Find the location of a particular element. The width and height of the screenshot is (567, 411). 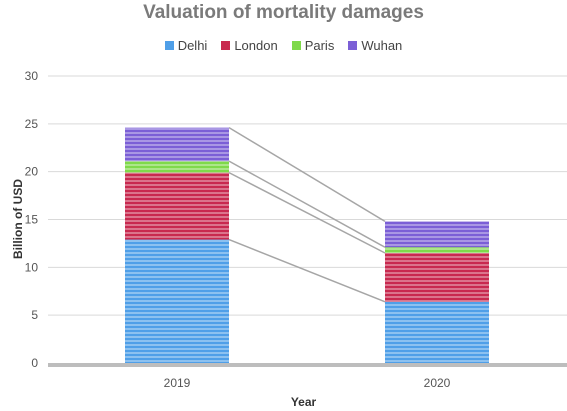

legend-item-paris: Paris is located at coordinates (313, 45).